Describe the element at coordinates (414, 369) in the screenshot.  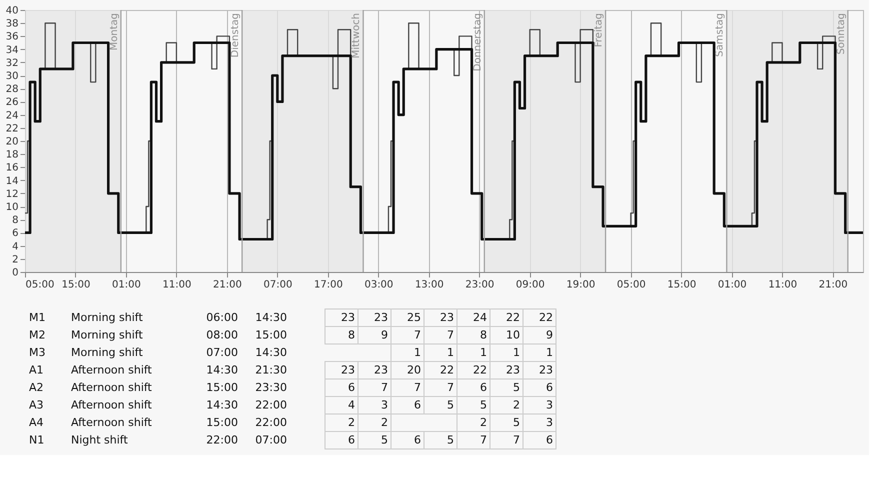
I see `data-label: 20` at that location.